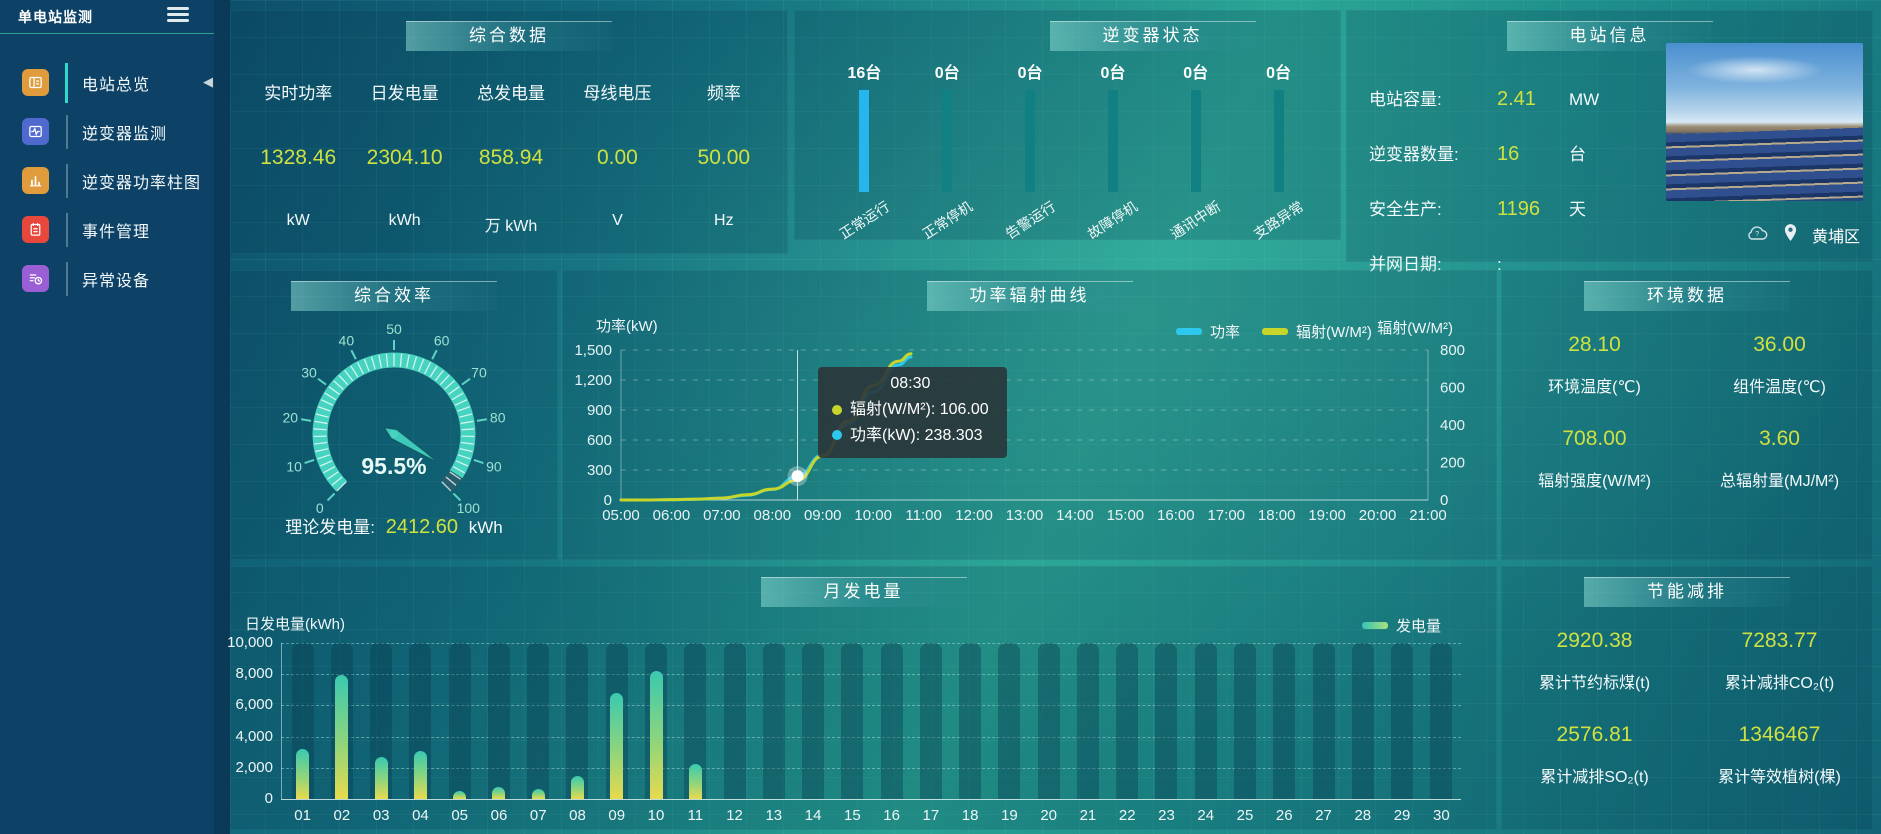 The height and width of the screenshot is (834, 1881). What do you see at coordinates (116, 85) in the screenshot?
I see `sidebar-item-label: 电站总览` at bounding box center [116, 85].